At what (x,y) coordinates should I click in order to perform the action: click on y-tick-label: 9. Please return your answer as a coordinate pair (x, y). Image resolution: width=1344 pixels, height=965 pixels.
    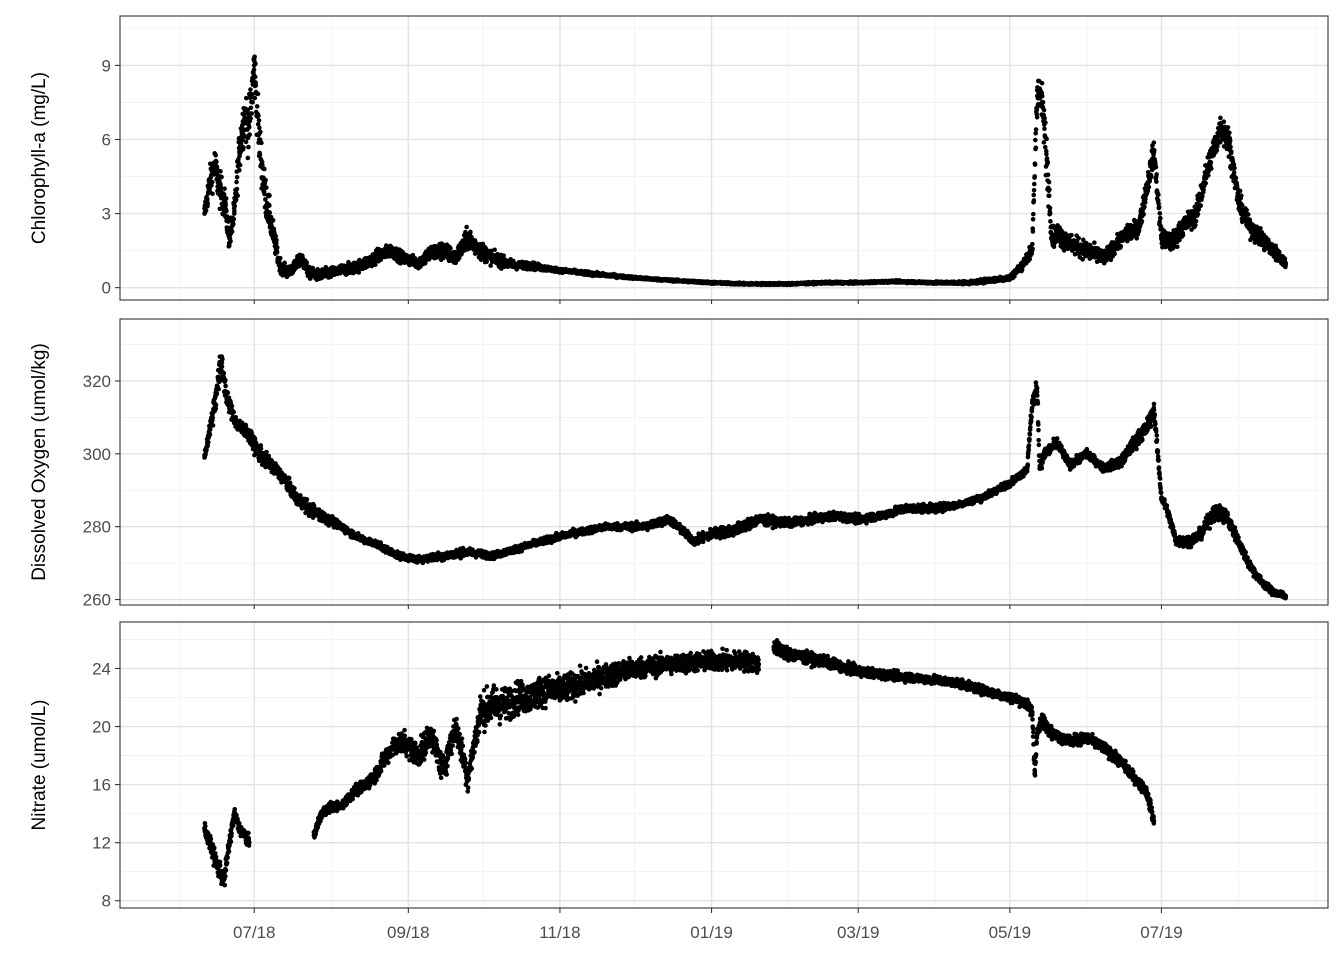
    Looking at the image, I should click on (106, 65).